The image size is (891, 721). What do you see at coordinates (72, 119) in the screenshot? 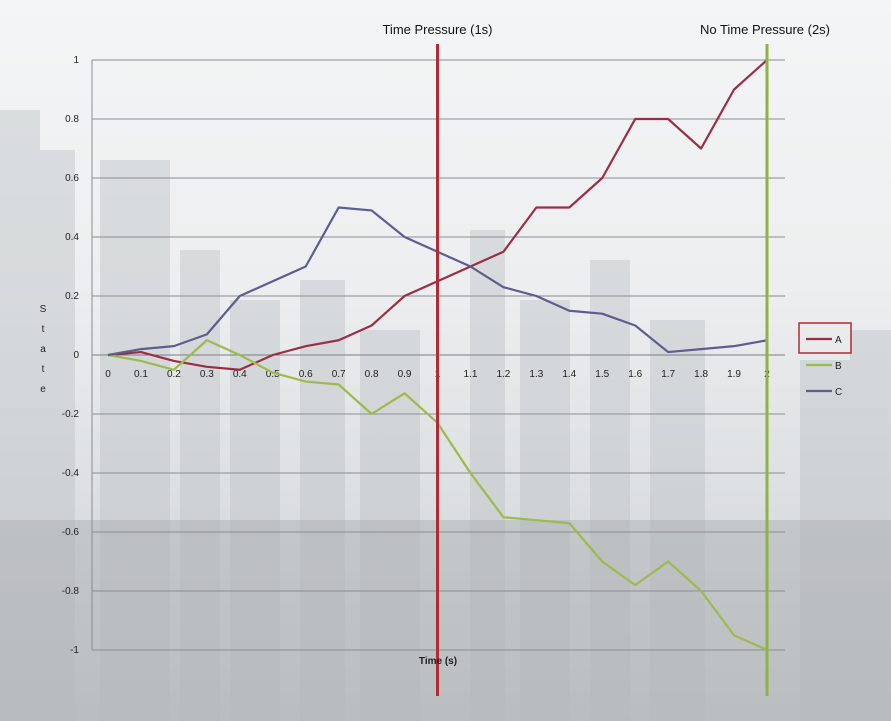
I see `y-tick-label: 0.8` at bounding box center [72, 119].